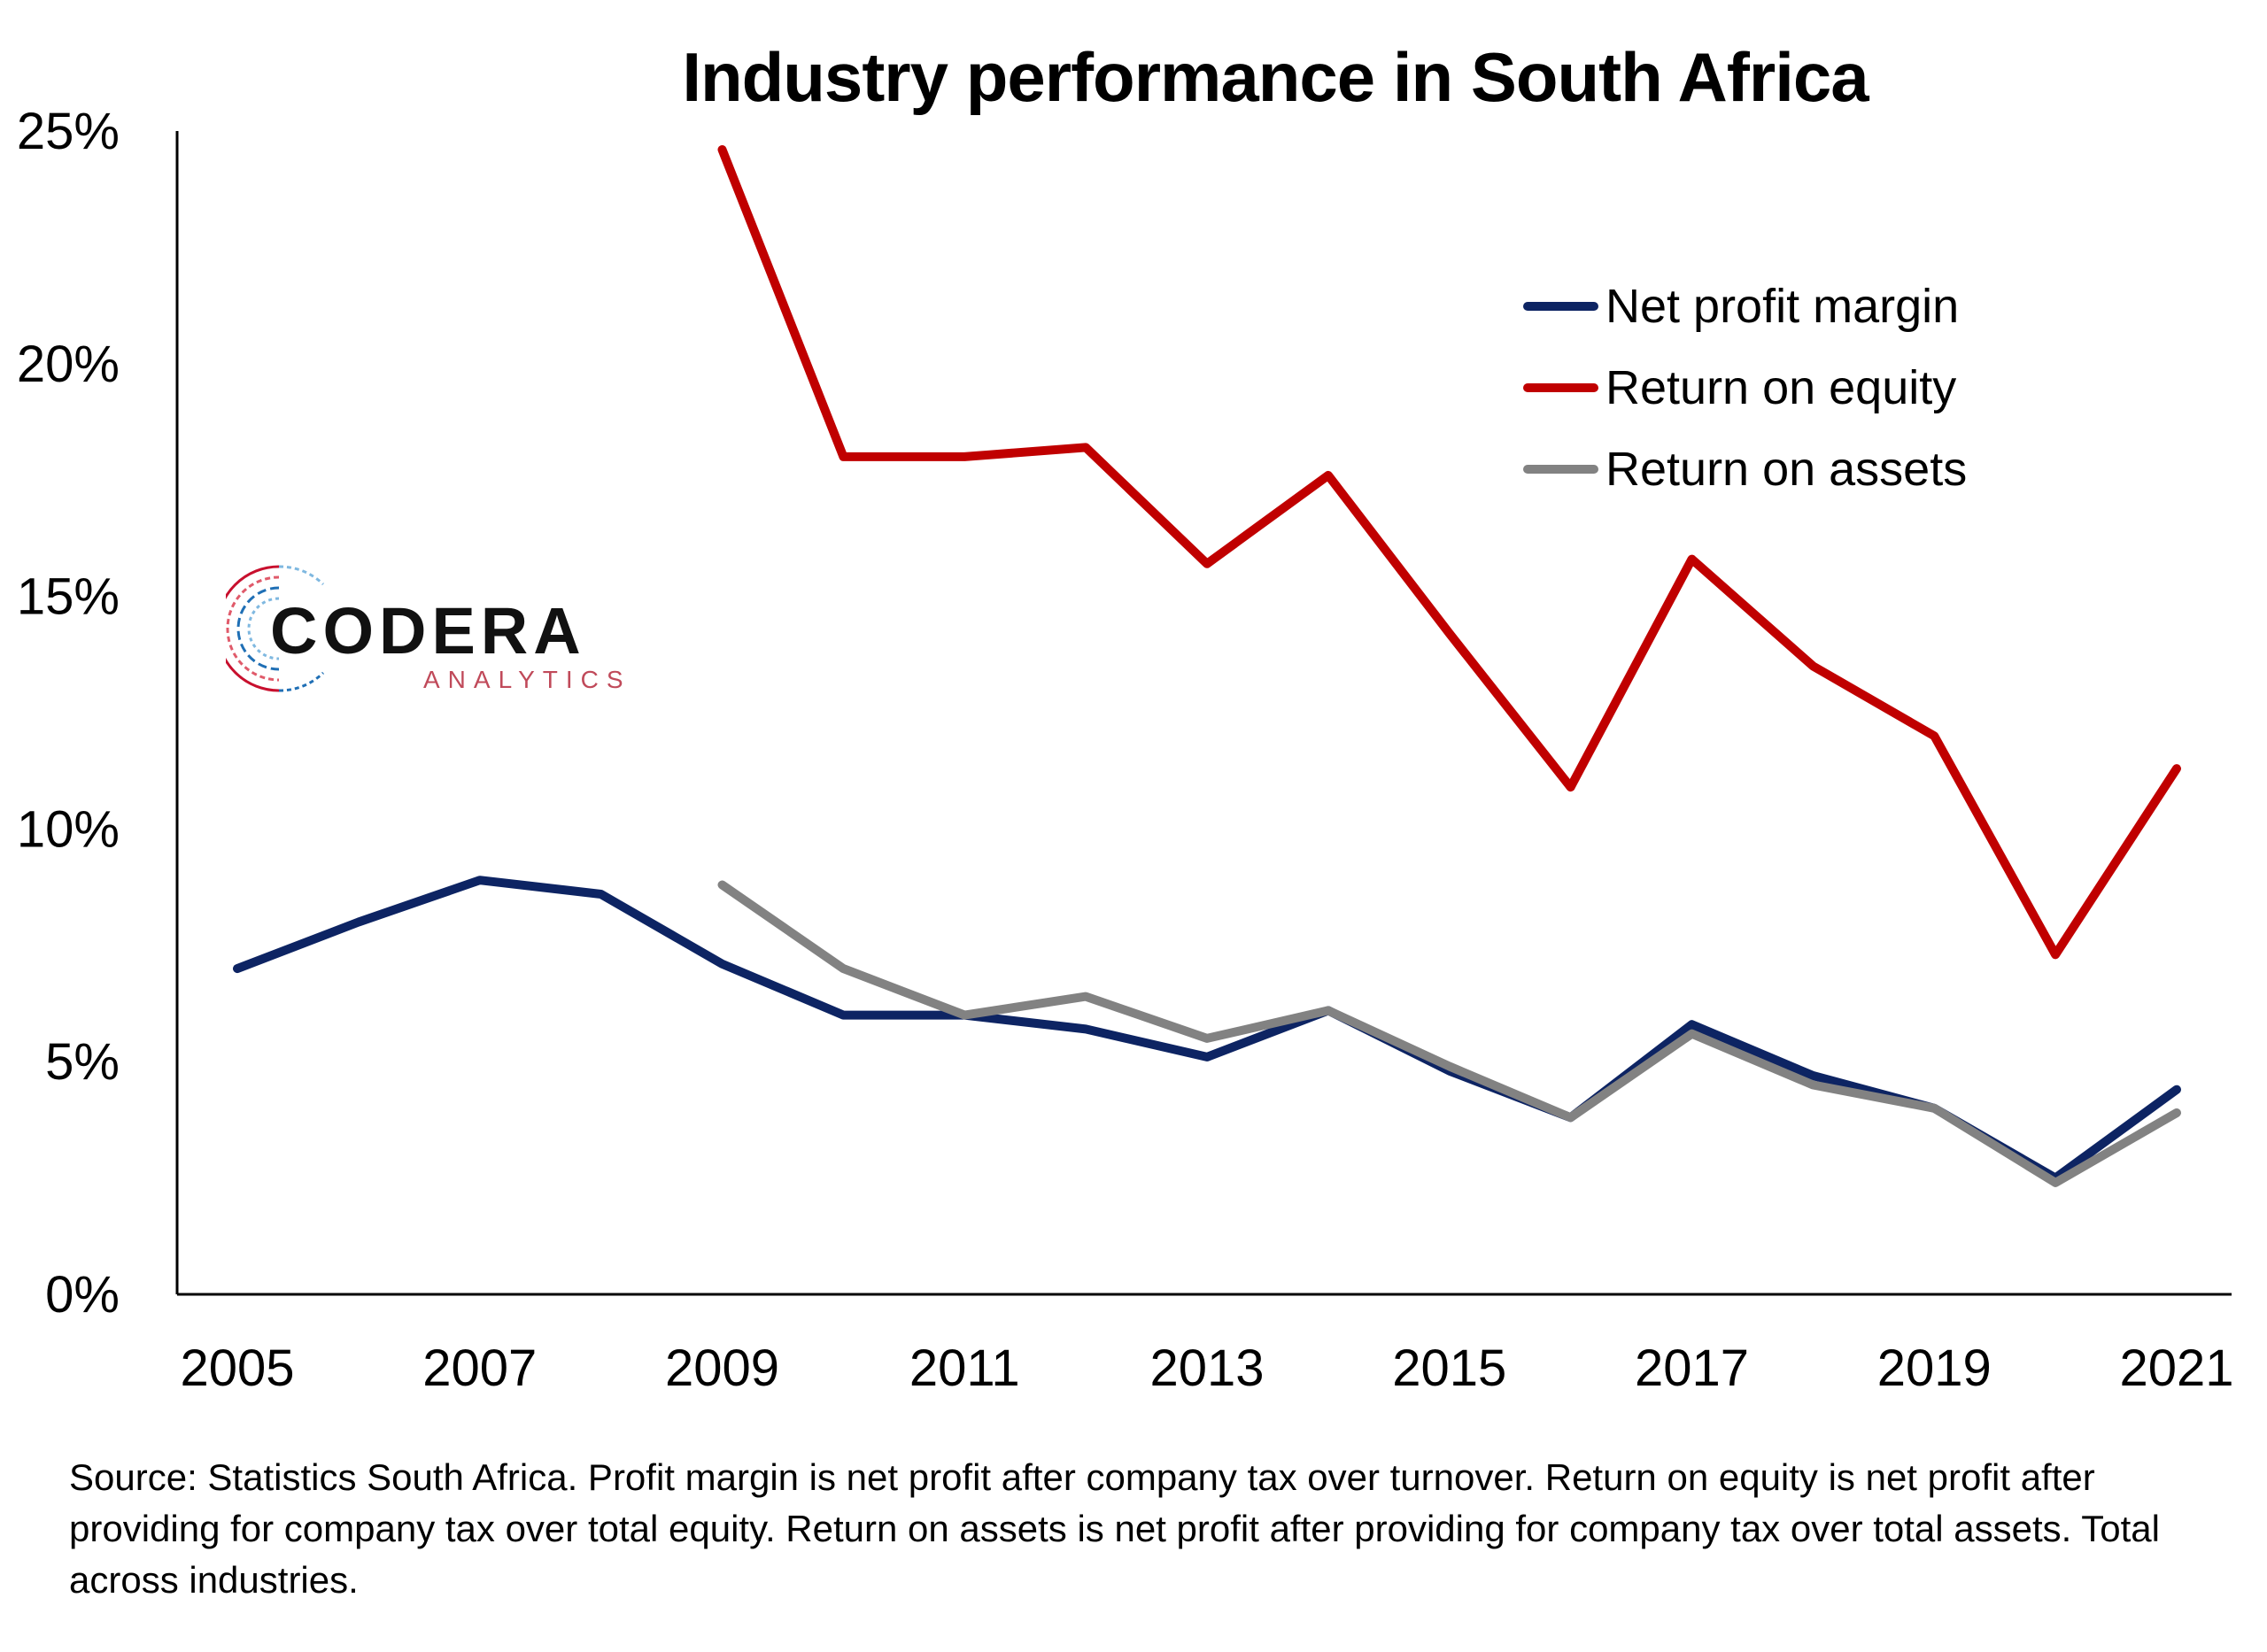 The height and width of the screenshot is (1652, 2267). I want to click on legend-item: Net profit margin, so click(1745, 306).